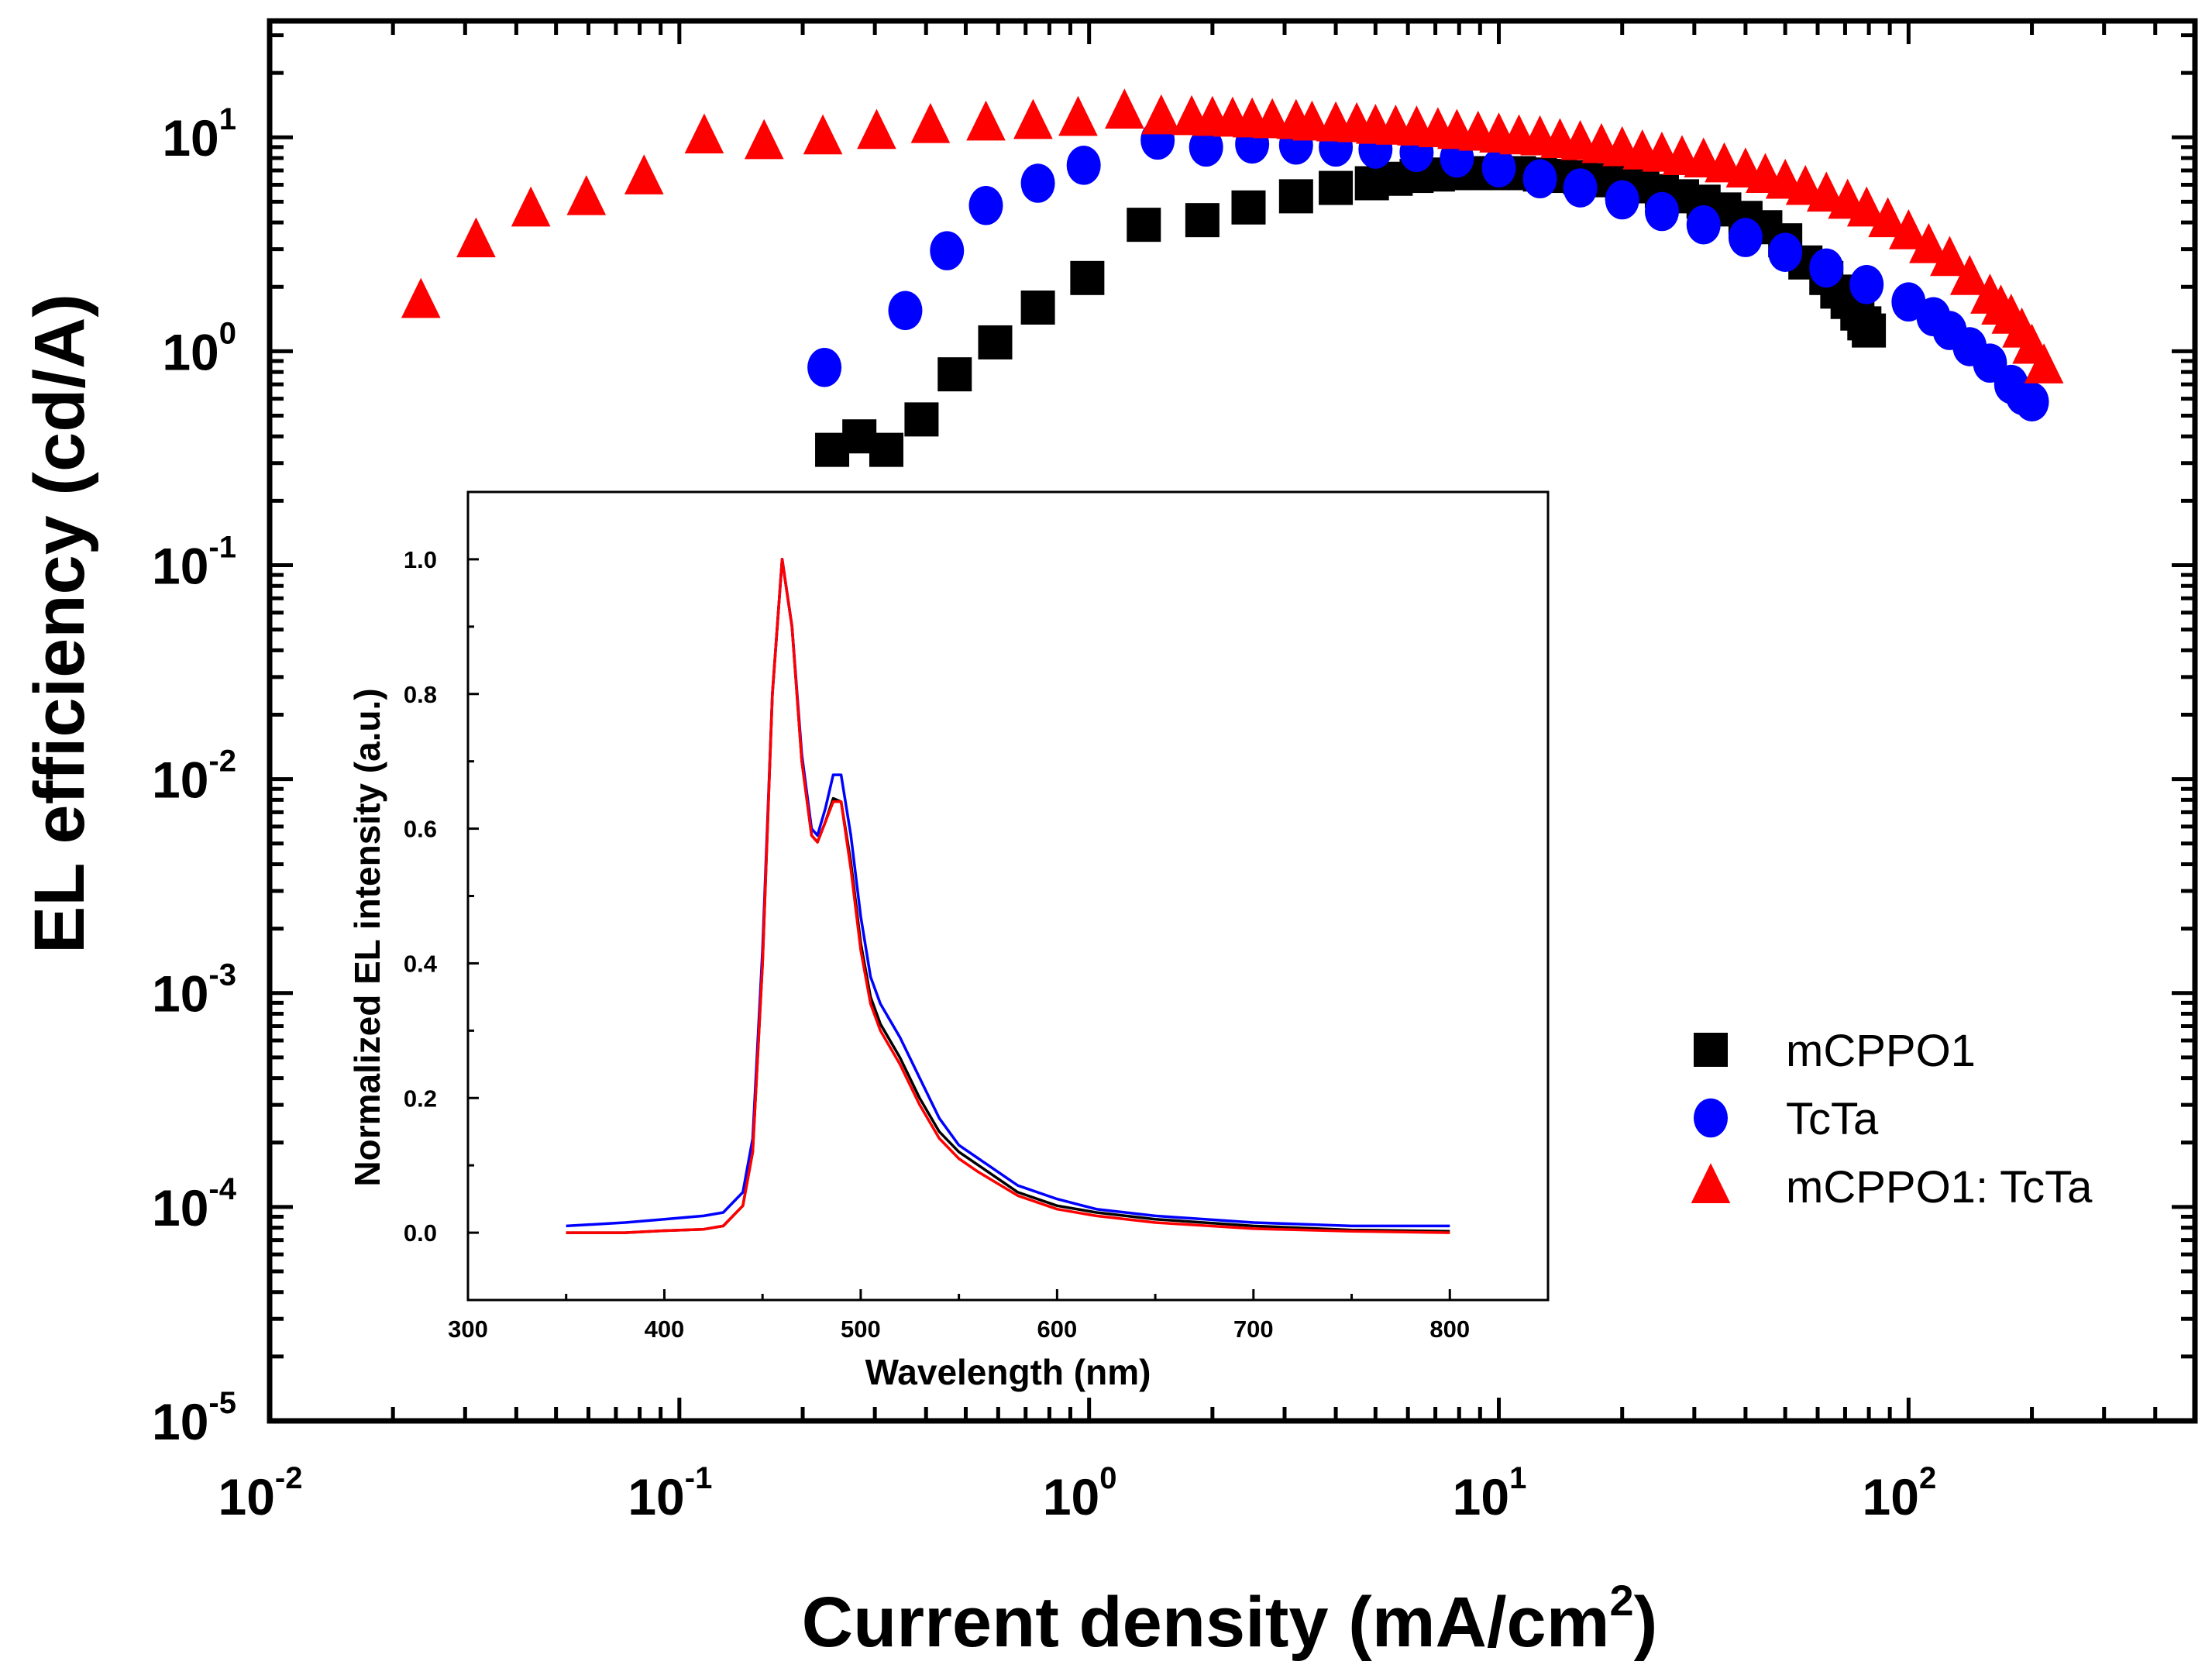 This screenshot has width=2212, height=1675. Describe the element at coordinates (222, 547) in the screenshot. I see `y-tick-exp: -1` at that location.